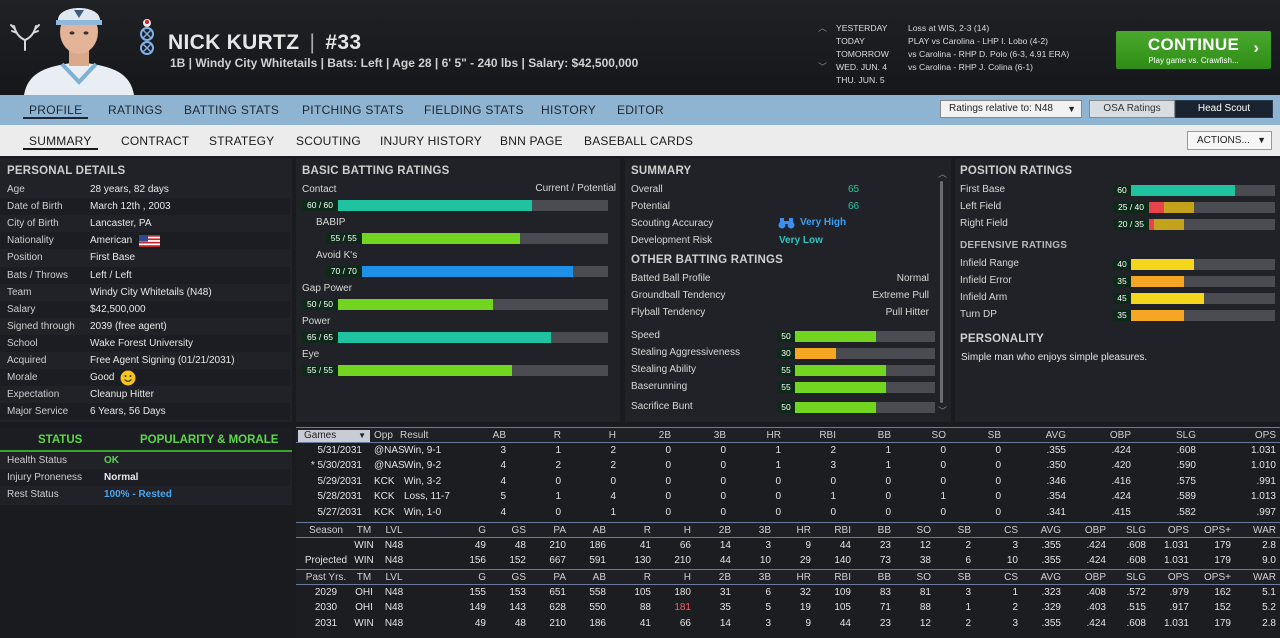 This screenshot has width=1280, height=638. What do you see at coordinates (155, 141) in the screenshot?
I see `tab-contract: CONTRACT` at bounding box center [155, 141].